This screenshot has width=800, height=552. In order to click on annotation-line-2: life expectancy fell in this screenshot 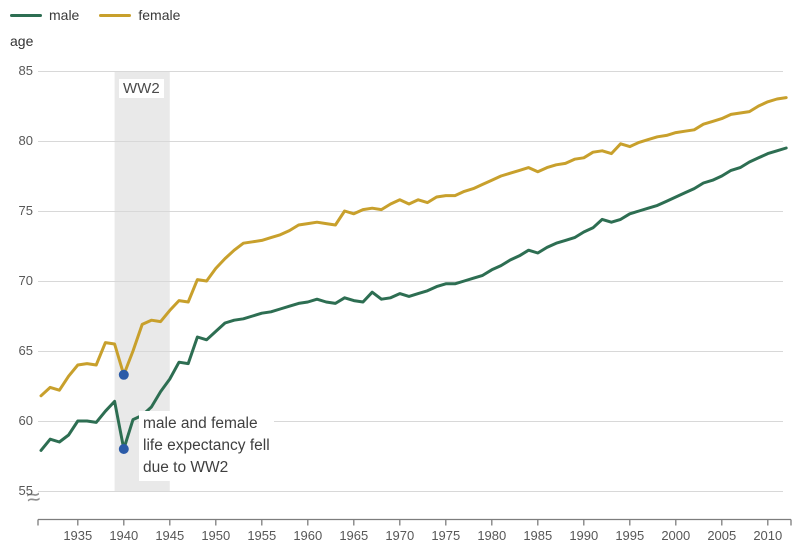, I will do `click(206, 445)`.